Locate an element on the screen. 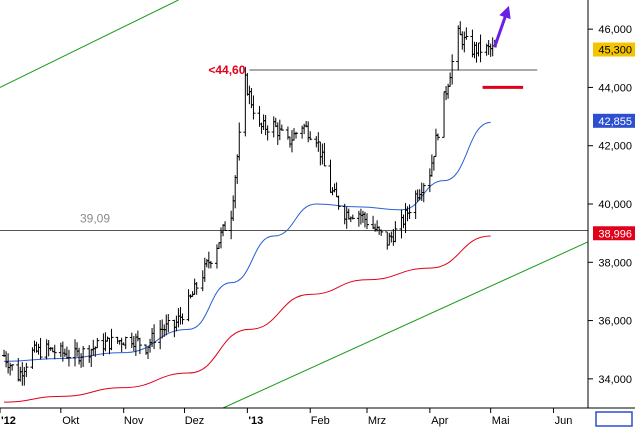 Image resolution: width=635 pixels, height=433 pixels. y-tick-label: 34,000 is located at coordinates (615, 380).